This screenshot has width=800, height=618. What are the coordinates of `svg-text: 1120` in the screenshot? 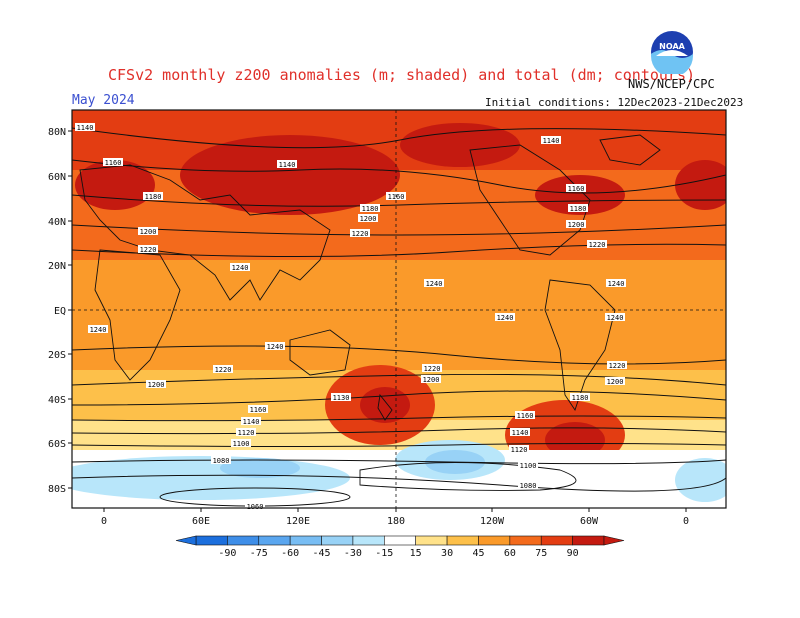 It's located at (519, 450).